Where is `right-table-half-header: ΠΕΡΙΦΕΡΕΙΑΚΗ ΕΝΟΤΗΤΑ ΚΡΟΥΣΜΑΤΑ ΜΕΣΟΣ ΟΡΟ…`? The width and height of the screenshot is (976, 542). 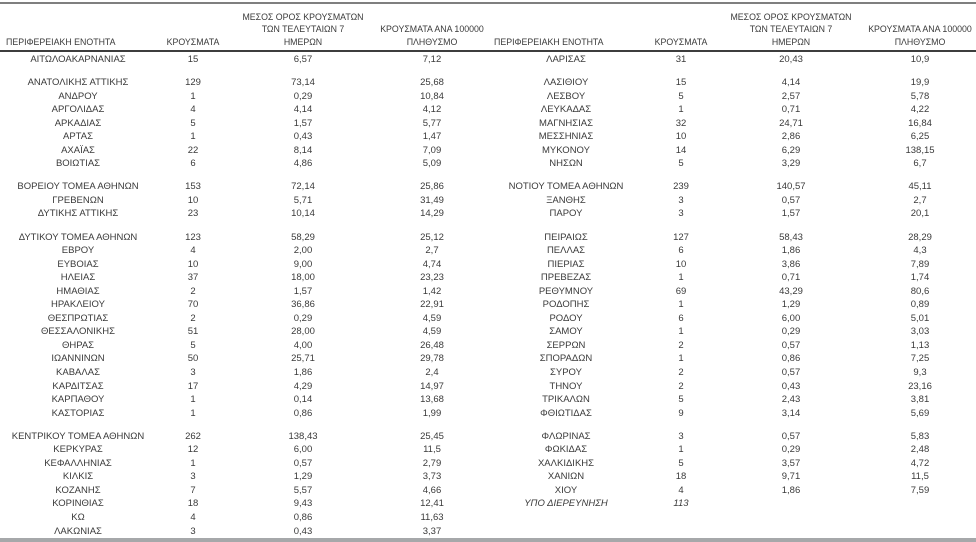 right-table-half-header: ΠΕΡΙΦΕΡΕΙΑΚΗ ΕΝΟΤΗΤΑ ΚΡΟΥΣΜΑΤΑ ΜΕΣΟΣ ΟΡΟ… is located at coordinates (732, 27).